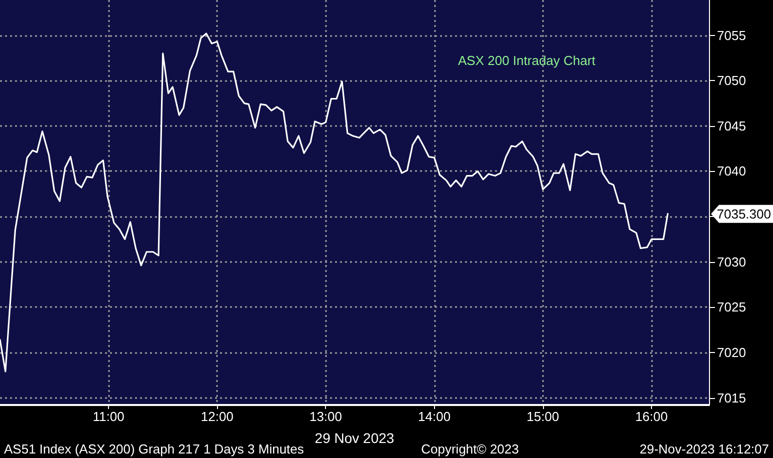  I want to click on text: AS51 Index (ASX 200) Graph 217 1 Days 3 Minutes, so click(154, 449).